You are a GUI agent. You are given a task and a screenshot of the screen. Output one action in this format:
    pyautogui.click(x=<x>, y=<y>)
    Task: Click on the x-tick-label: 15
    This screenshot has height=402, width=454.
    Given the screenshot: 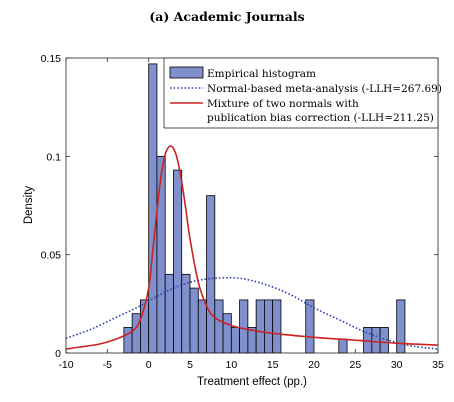 What is the action you would take?
    pyautogui.click(x=273, y=365)
    